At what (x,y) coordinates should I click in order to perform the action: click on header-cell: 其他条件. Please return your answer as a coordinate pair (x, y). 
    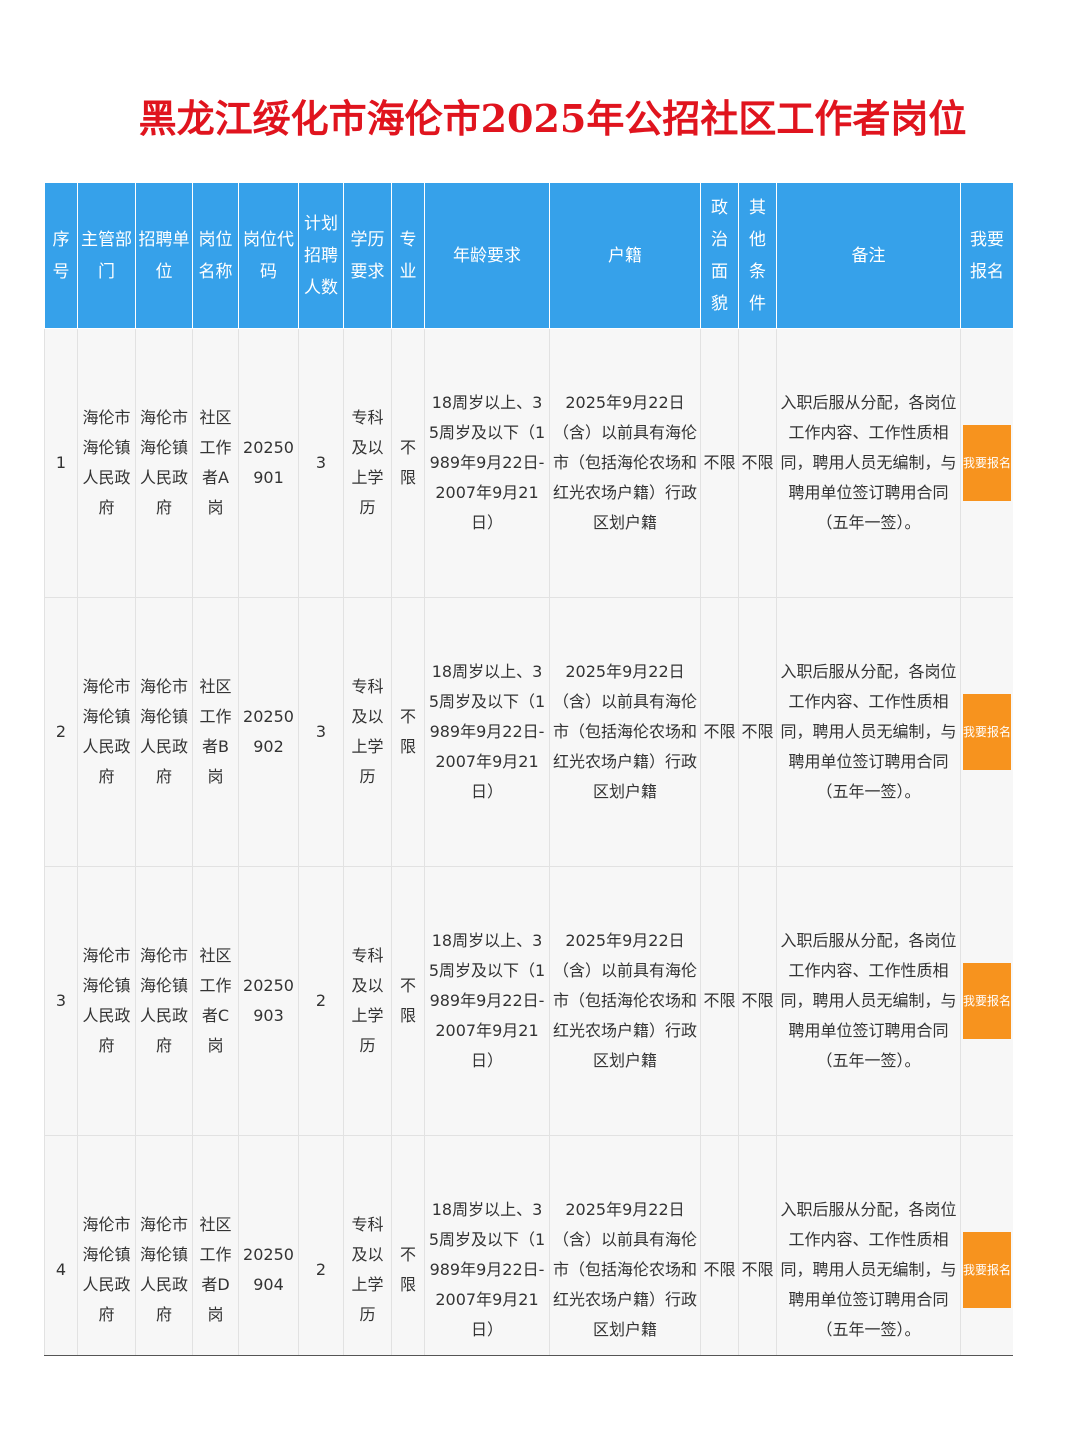
    Looking at the image, I should click on (757, 255).